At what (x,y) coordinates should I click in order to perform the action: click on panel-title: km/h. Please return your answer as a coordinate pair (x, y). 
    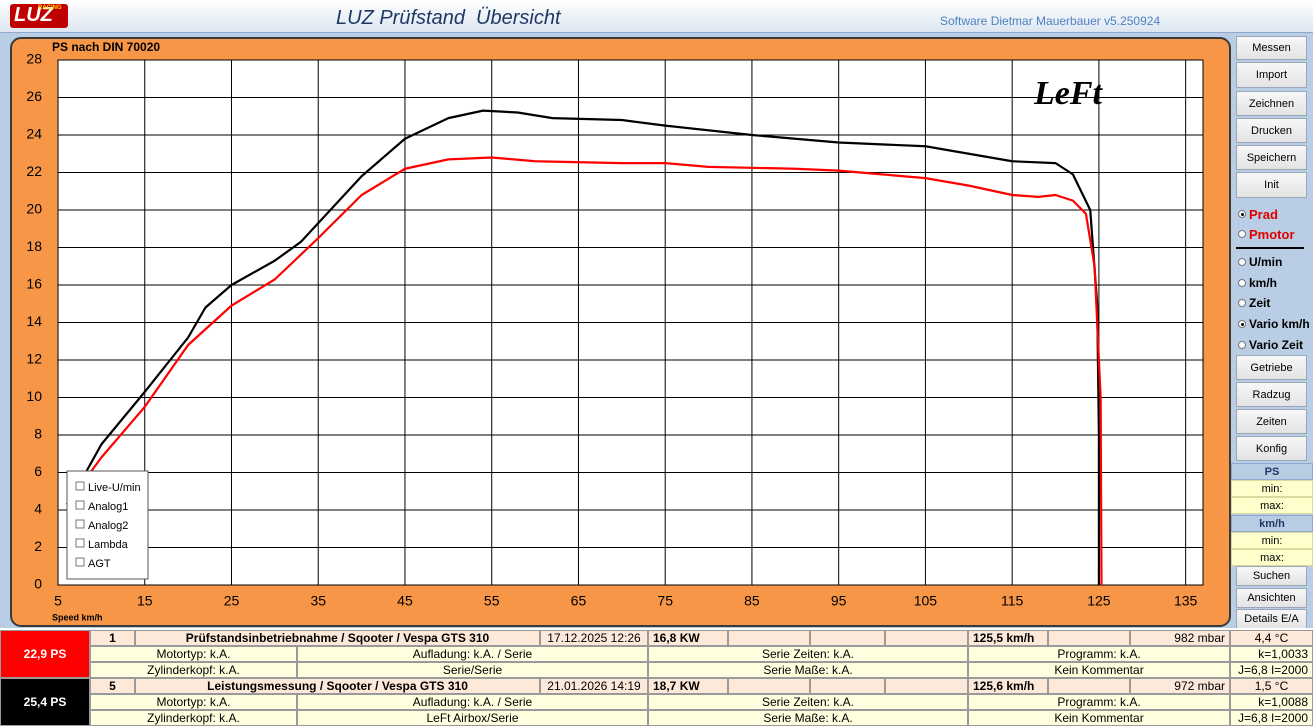
    Looking at the image, I should click on (1272, 523).